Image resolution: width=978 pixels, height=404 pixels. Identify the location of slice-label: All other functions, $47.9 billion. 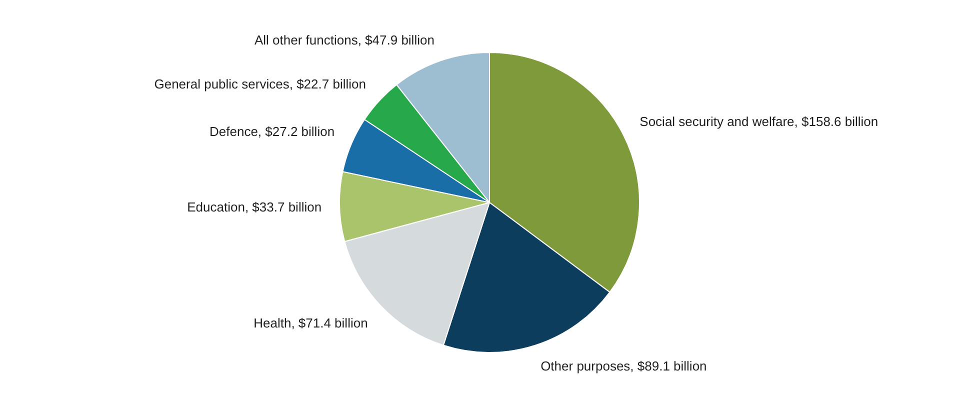
(344, 40).